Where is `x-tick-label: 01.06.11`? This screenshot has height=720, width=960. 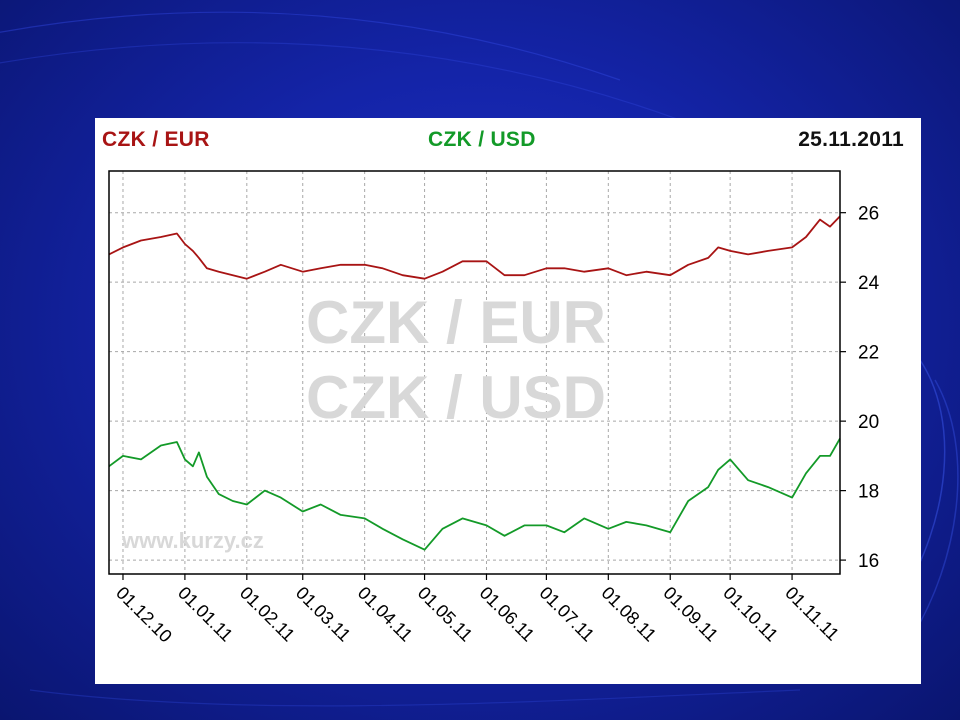 x-tick-label: 01.06.11 is located at coordinates (507, 614).